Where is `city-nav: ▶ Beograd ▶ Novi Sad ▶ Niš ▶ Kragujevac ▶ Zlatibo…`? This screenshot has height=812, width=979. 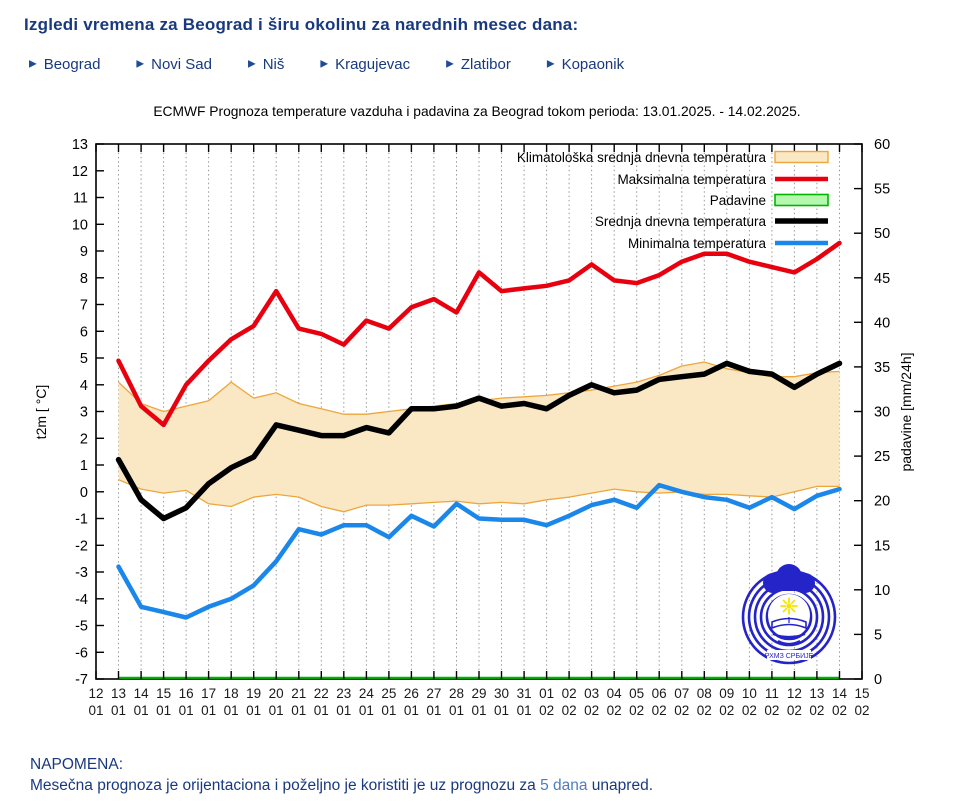 city-nav: ▶ Beograd ▶ Novi Sad ▶ Niš ▶ Kragujevac ▶ Zlatibo… is located at coordinates (504, 64).